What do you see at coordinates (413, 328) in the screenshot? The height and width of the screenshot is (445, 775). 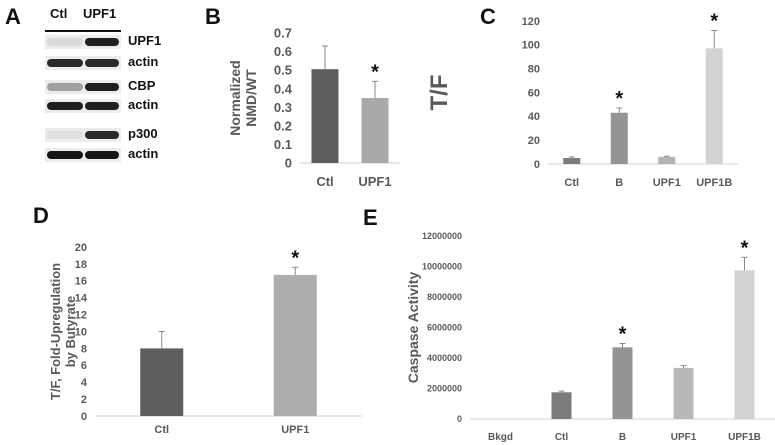 I see `y-axis-label: Caspase Activity` at bounding box center [413, 328].